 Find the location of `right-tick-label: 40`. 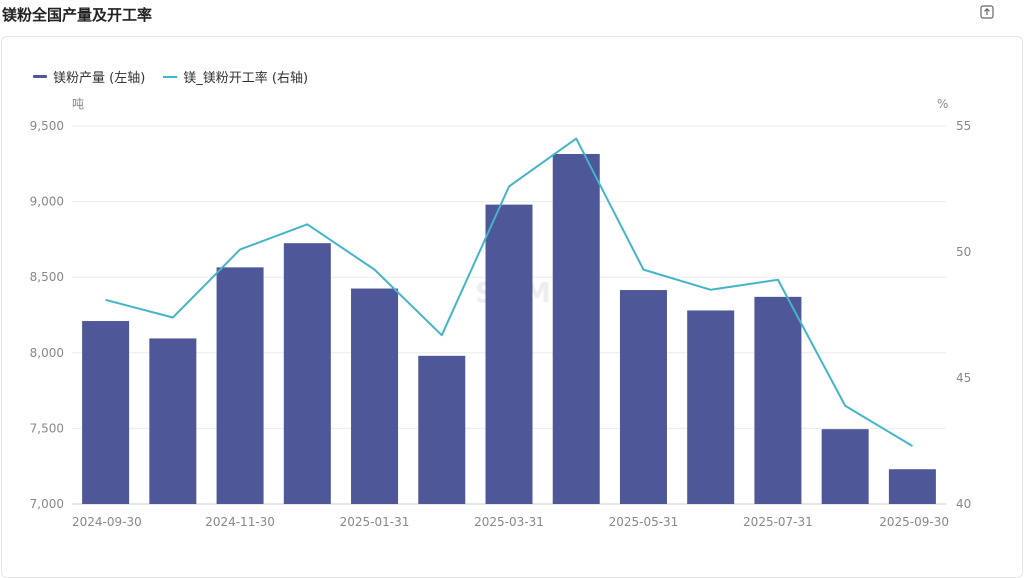

right-tick-label: 40 is located at coordinates (963, 504).